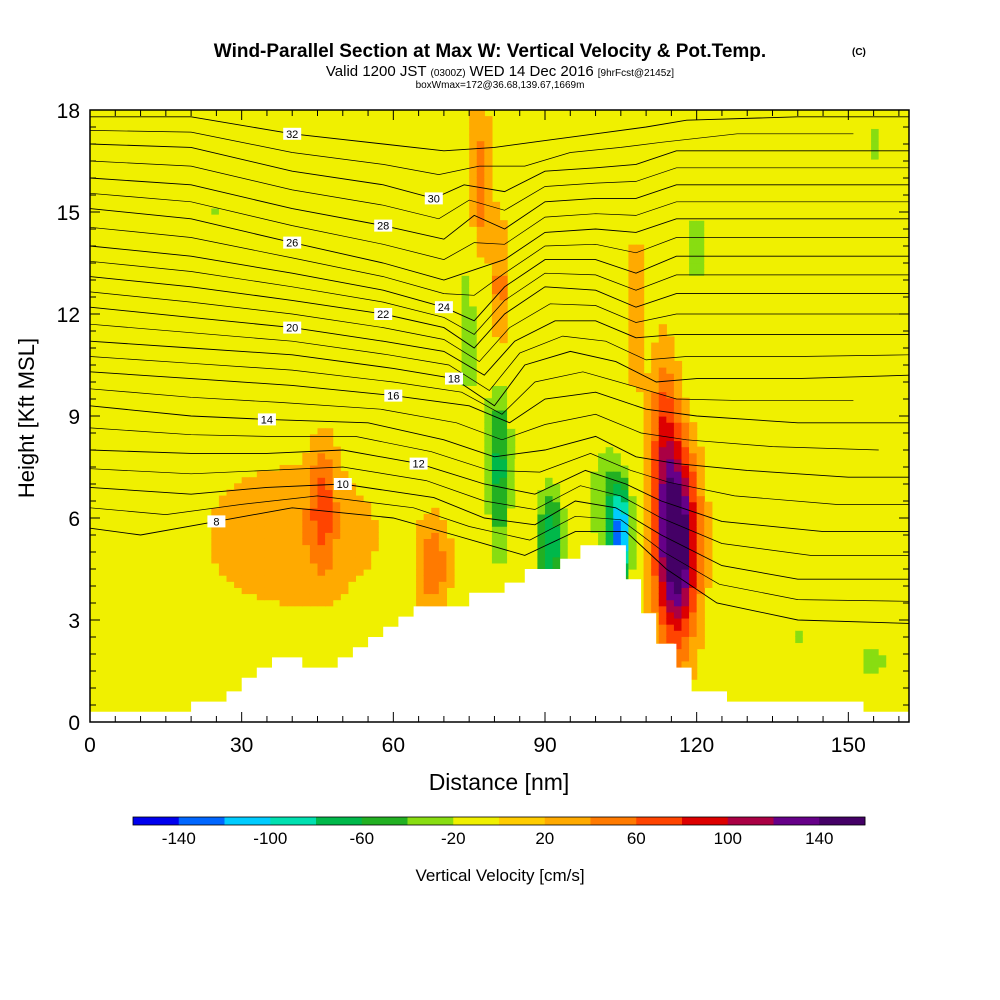 Image resolution: width=1000 pixels, height=1000 pixels. Describe the element at coordinates (636, 73) in the screenshot. I see `subtitle-forecast: [9hrFcst@2145z]` at that location.